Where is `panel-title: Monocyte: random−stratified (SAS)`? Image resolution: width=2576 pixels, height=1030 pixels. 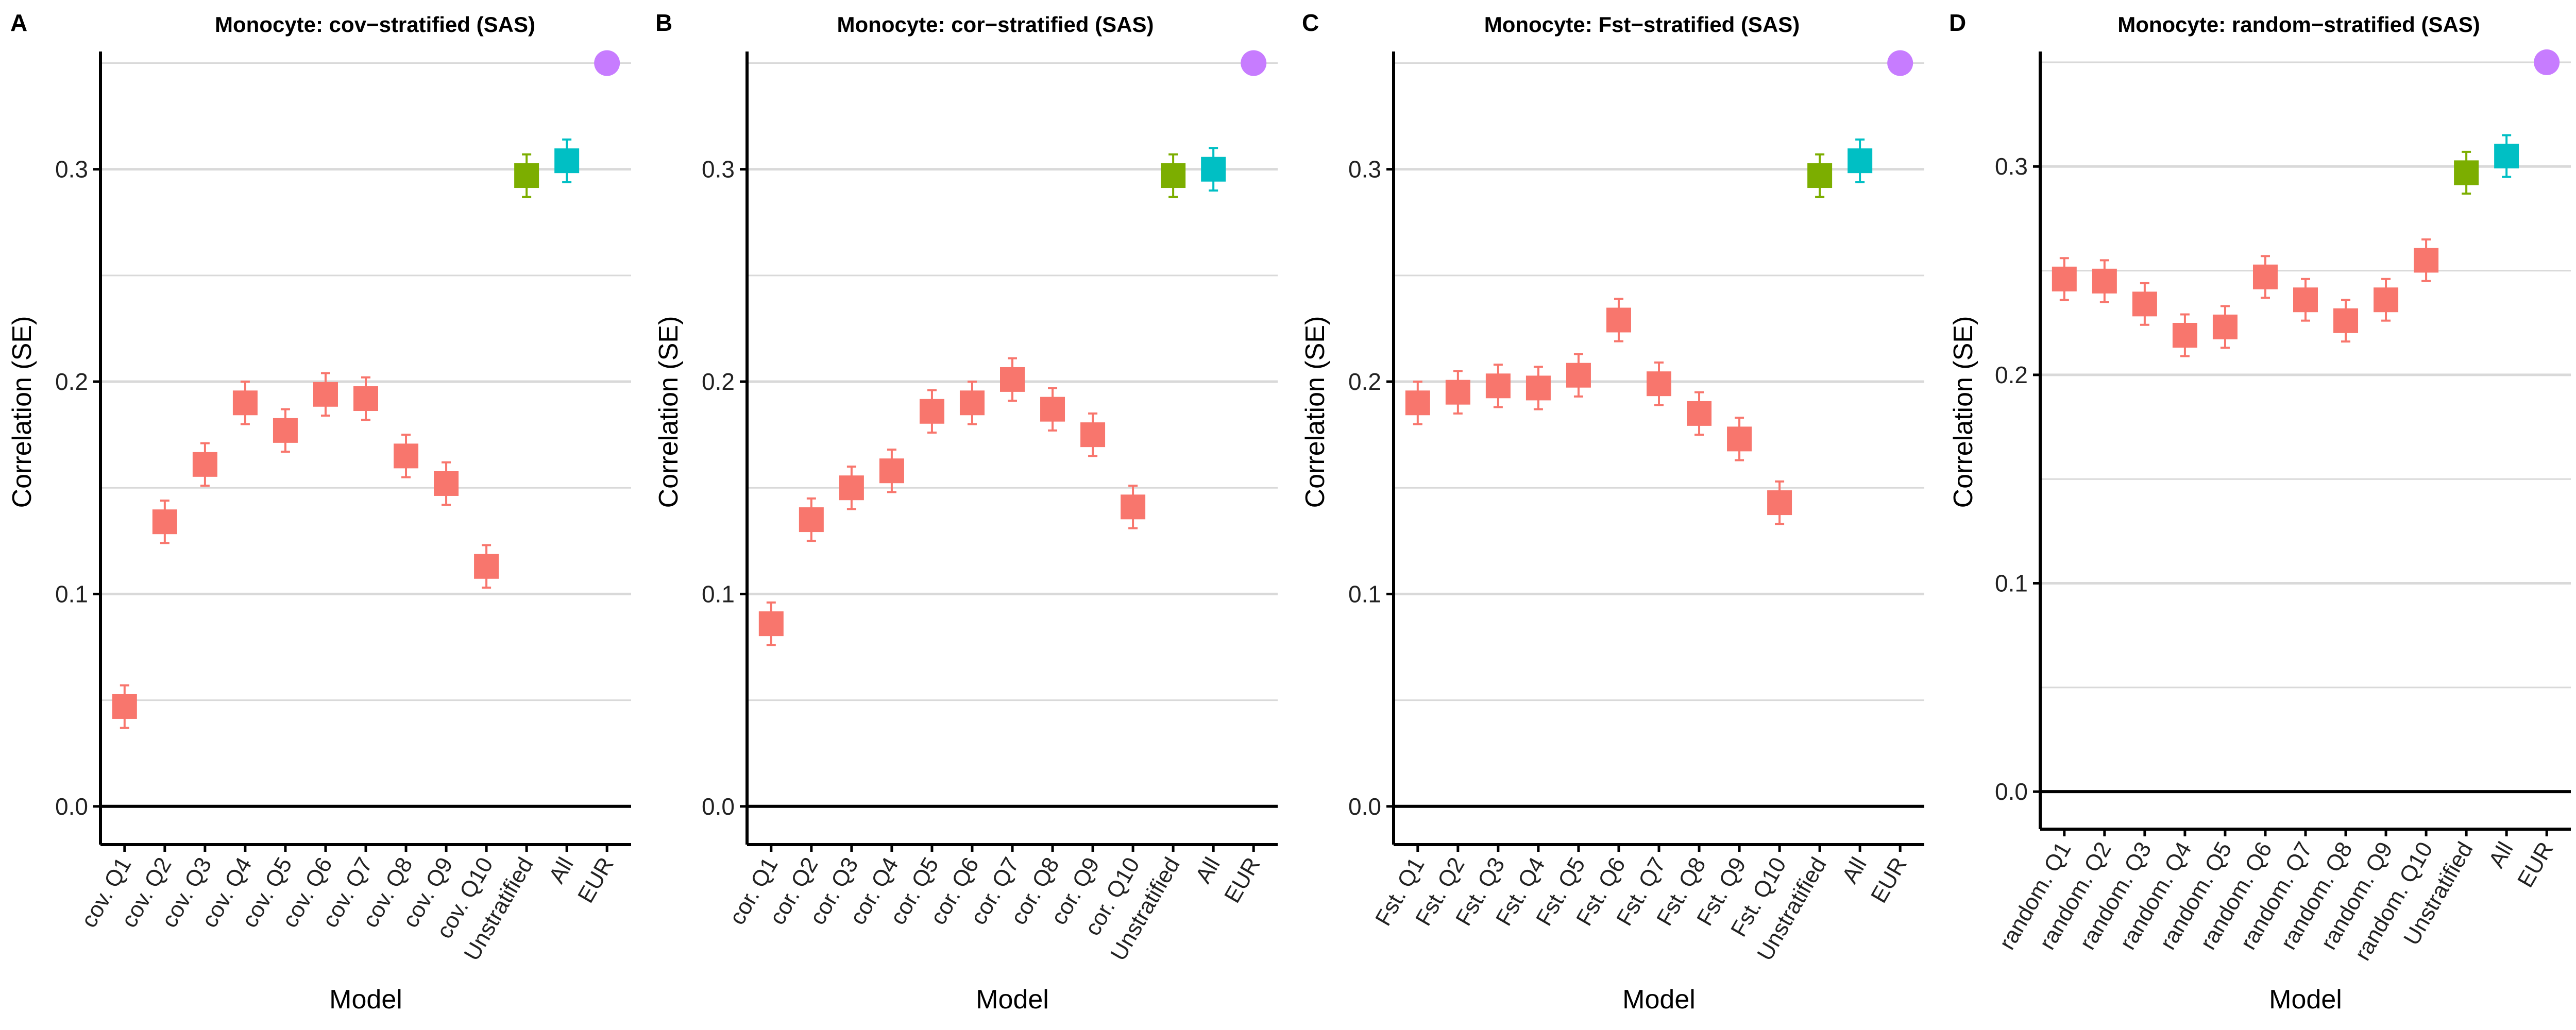 panel-title: Monocyte: random−stratified (SAS) is located at coordinates (2298, 24).